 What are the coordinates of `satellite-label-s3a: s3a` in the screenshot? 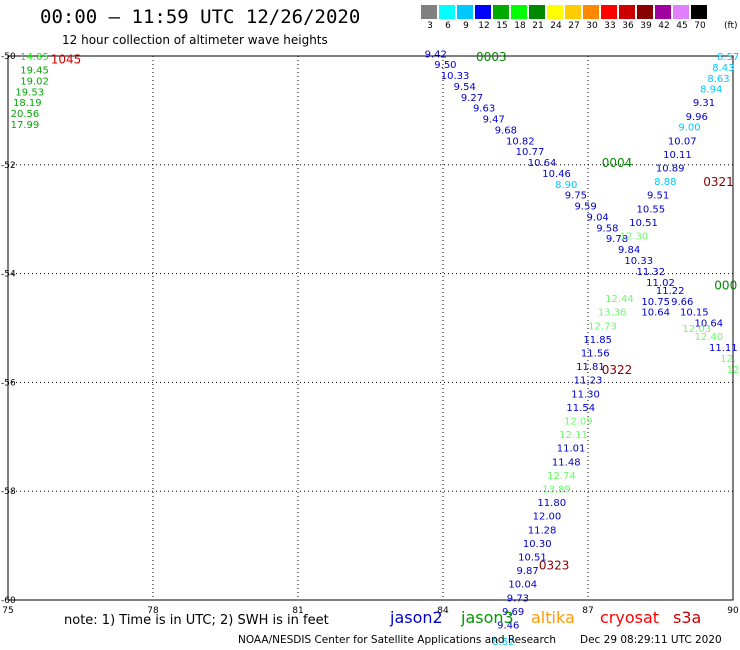 It's located at (687, 617).